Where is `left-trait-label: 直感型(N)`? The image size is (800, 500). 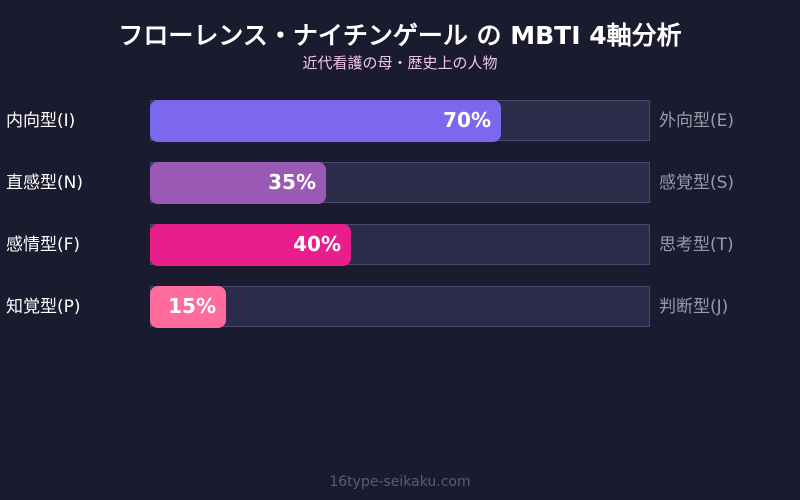
left-trait-label: 直感型(N) is located at coordinates (44, 183).